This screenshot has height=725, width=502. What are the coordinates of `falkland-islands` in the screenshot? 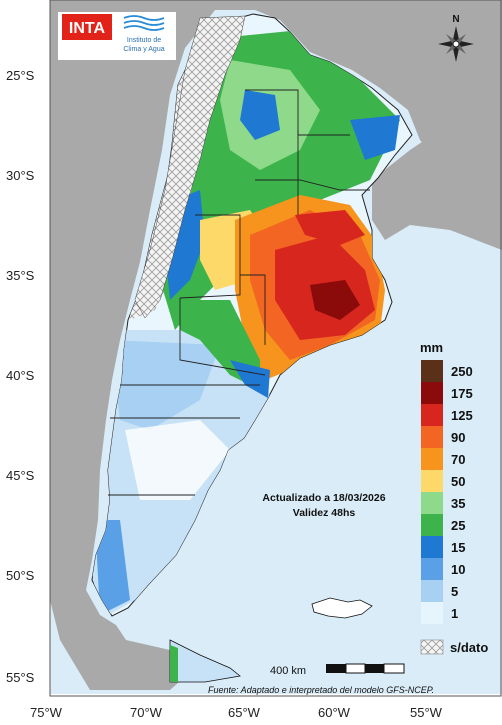 It's located at (342, 608).